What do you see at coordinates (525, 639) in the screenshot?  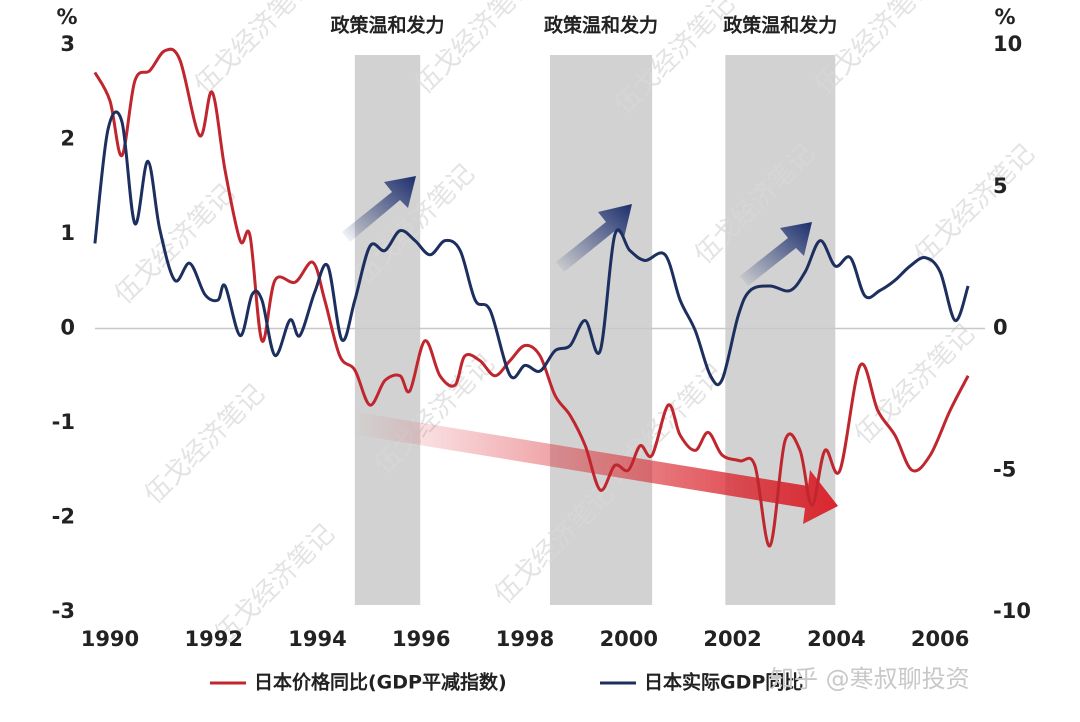 I see `x-tick-label: 1998` at bounding box center [525, 639].